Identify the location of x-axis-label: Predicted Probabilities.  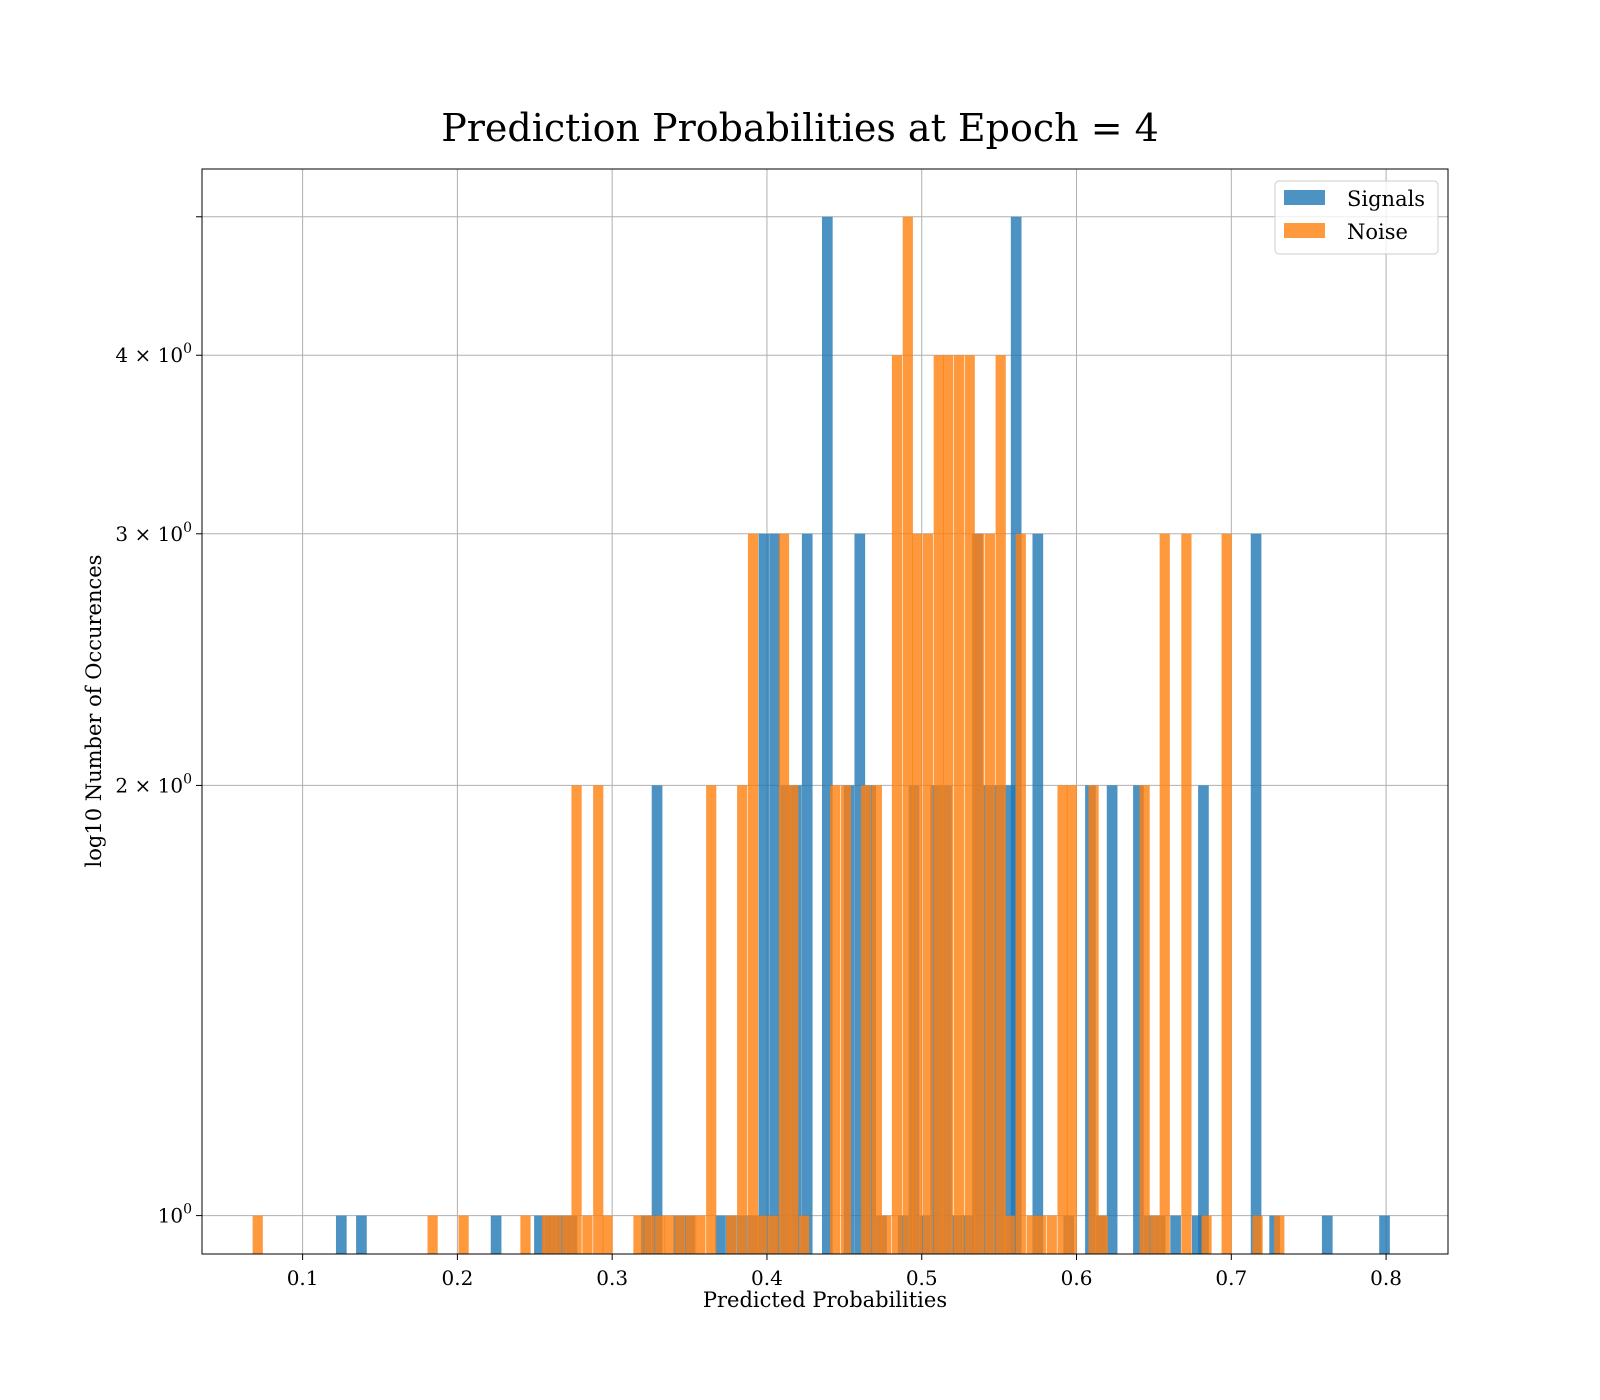
(825, 1300).